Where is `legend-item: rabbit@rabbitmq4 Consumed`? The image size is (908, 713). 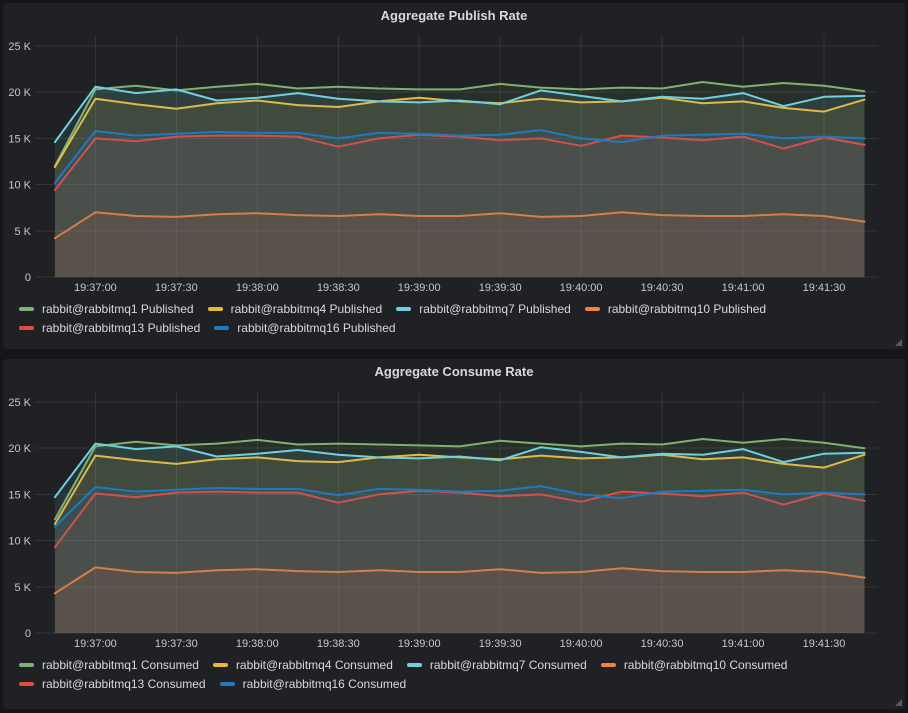
legend-item: rabbit@rabbitmq4 Consumed is located at coordinates (302, 664).